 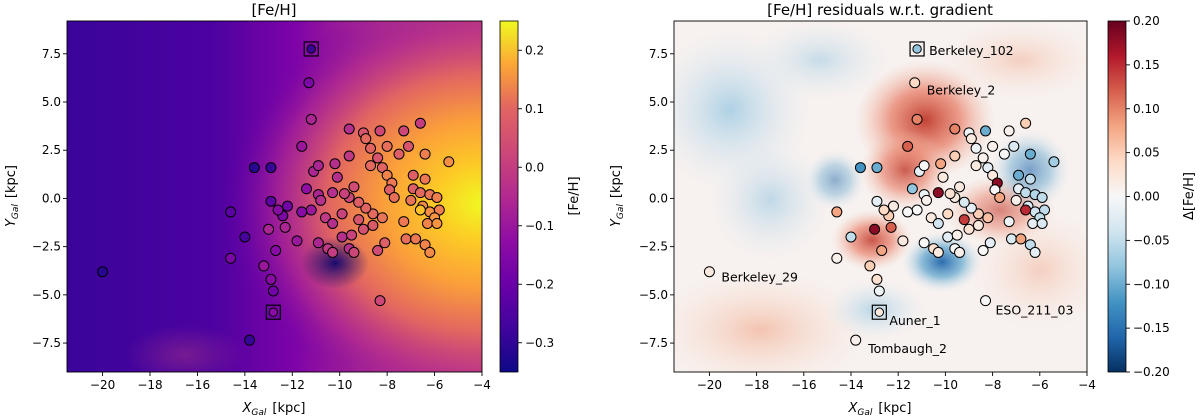 What do you see at coordinates (273, 10) in the screenshot?
I see `panel-1-title: [Fe/H]` at bounding box center [273, 10].